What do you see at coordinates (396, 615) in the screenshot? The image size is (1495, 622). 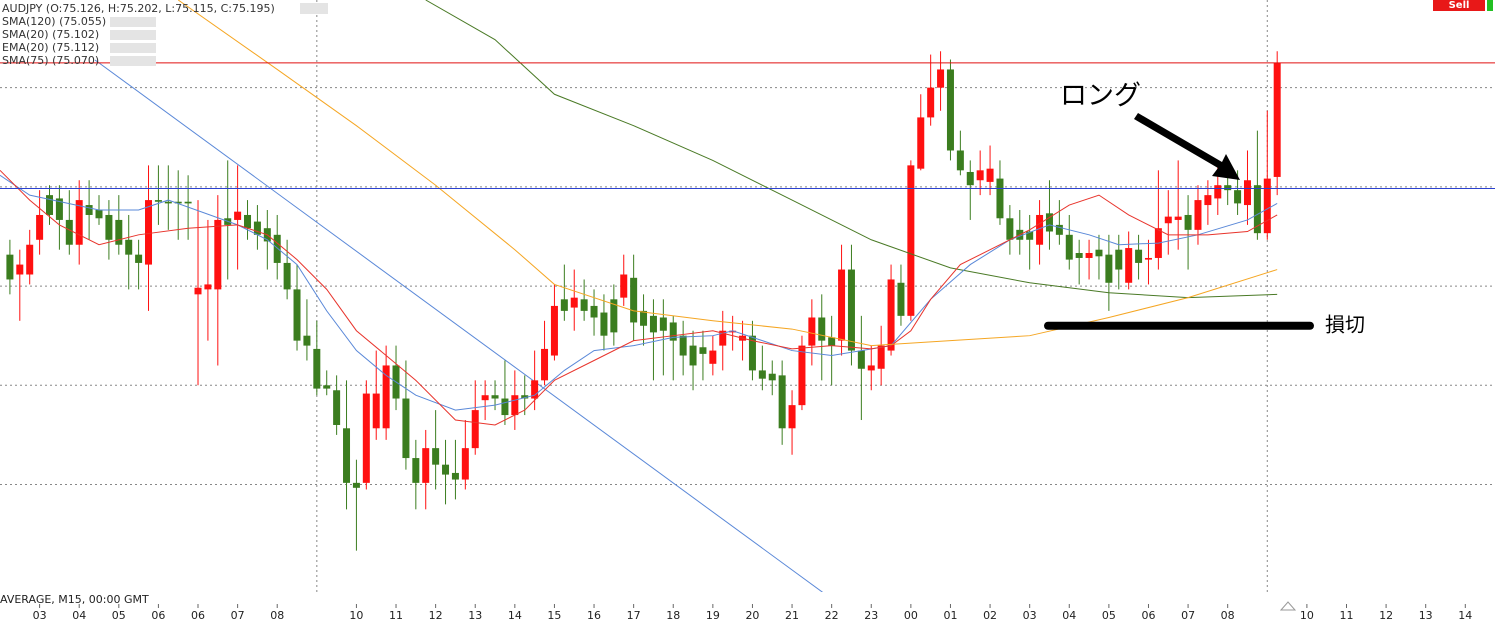 I see `x-tick-label: 11` at bounding box center [396, 615].